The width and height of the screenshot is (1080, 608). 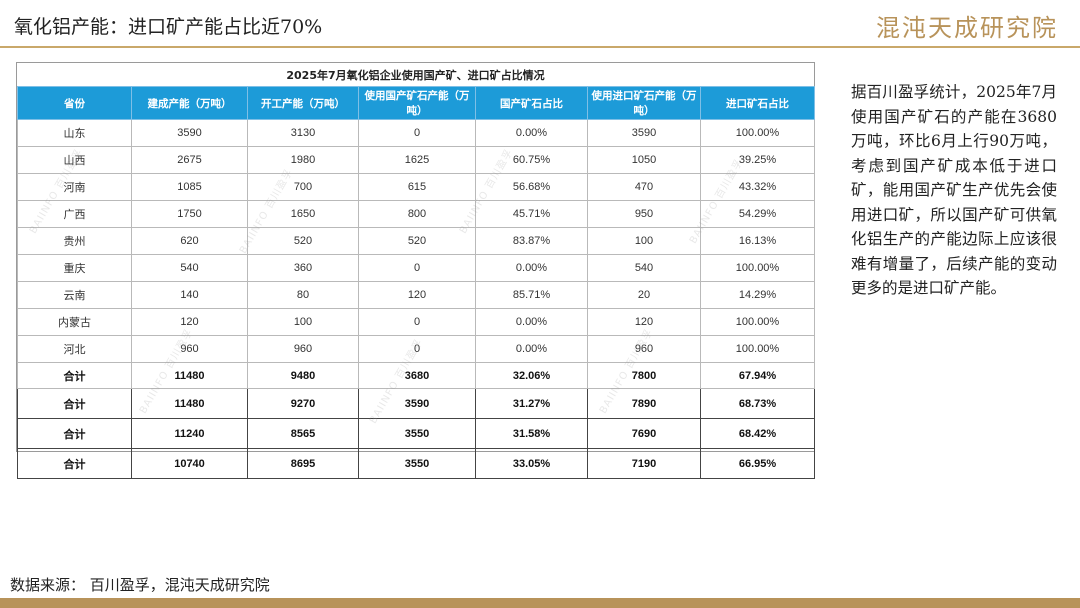 I want to click on table-total-row: 合计 11240 8565 3550 31.58% 7690 68.42%, so click(x=416, y=433).